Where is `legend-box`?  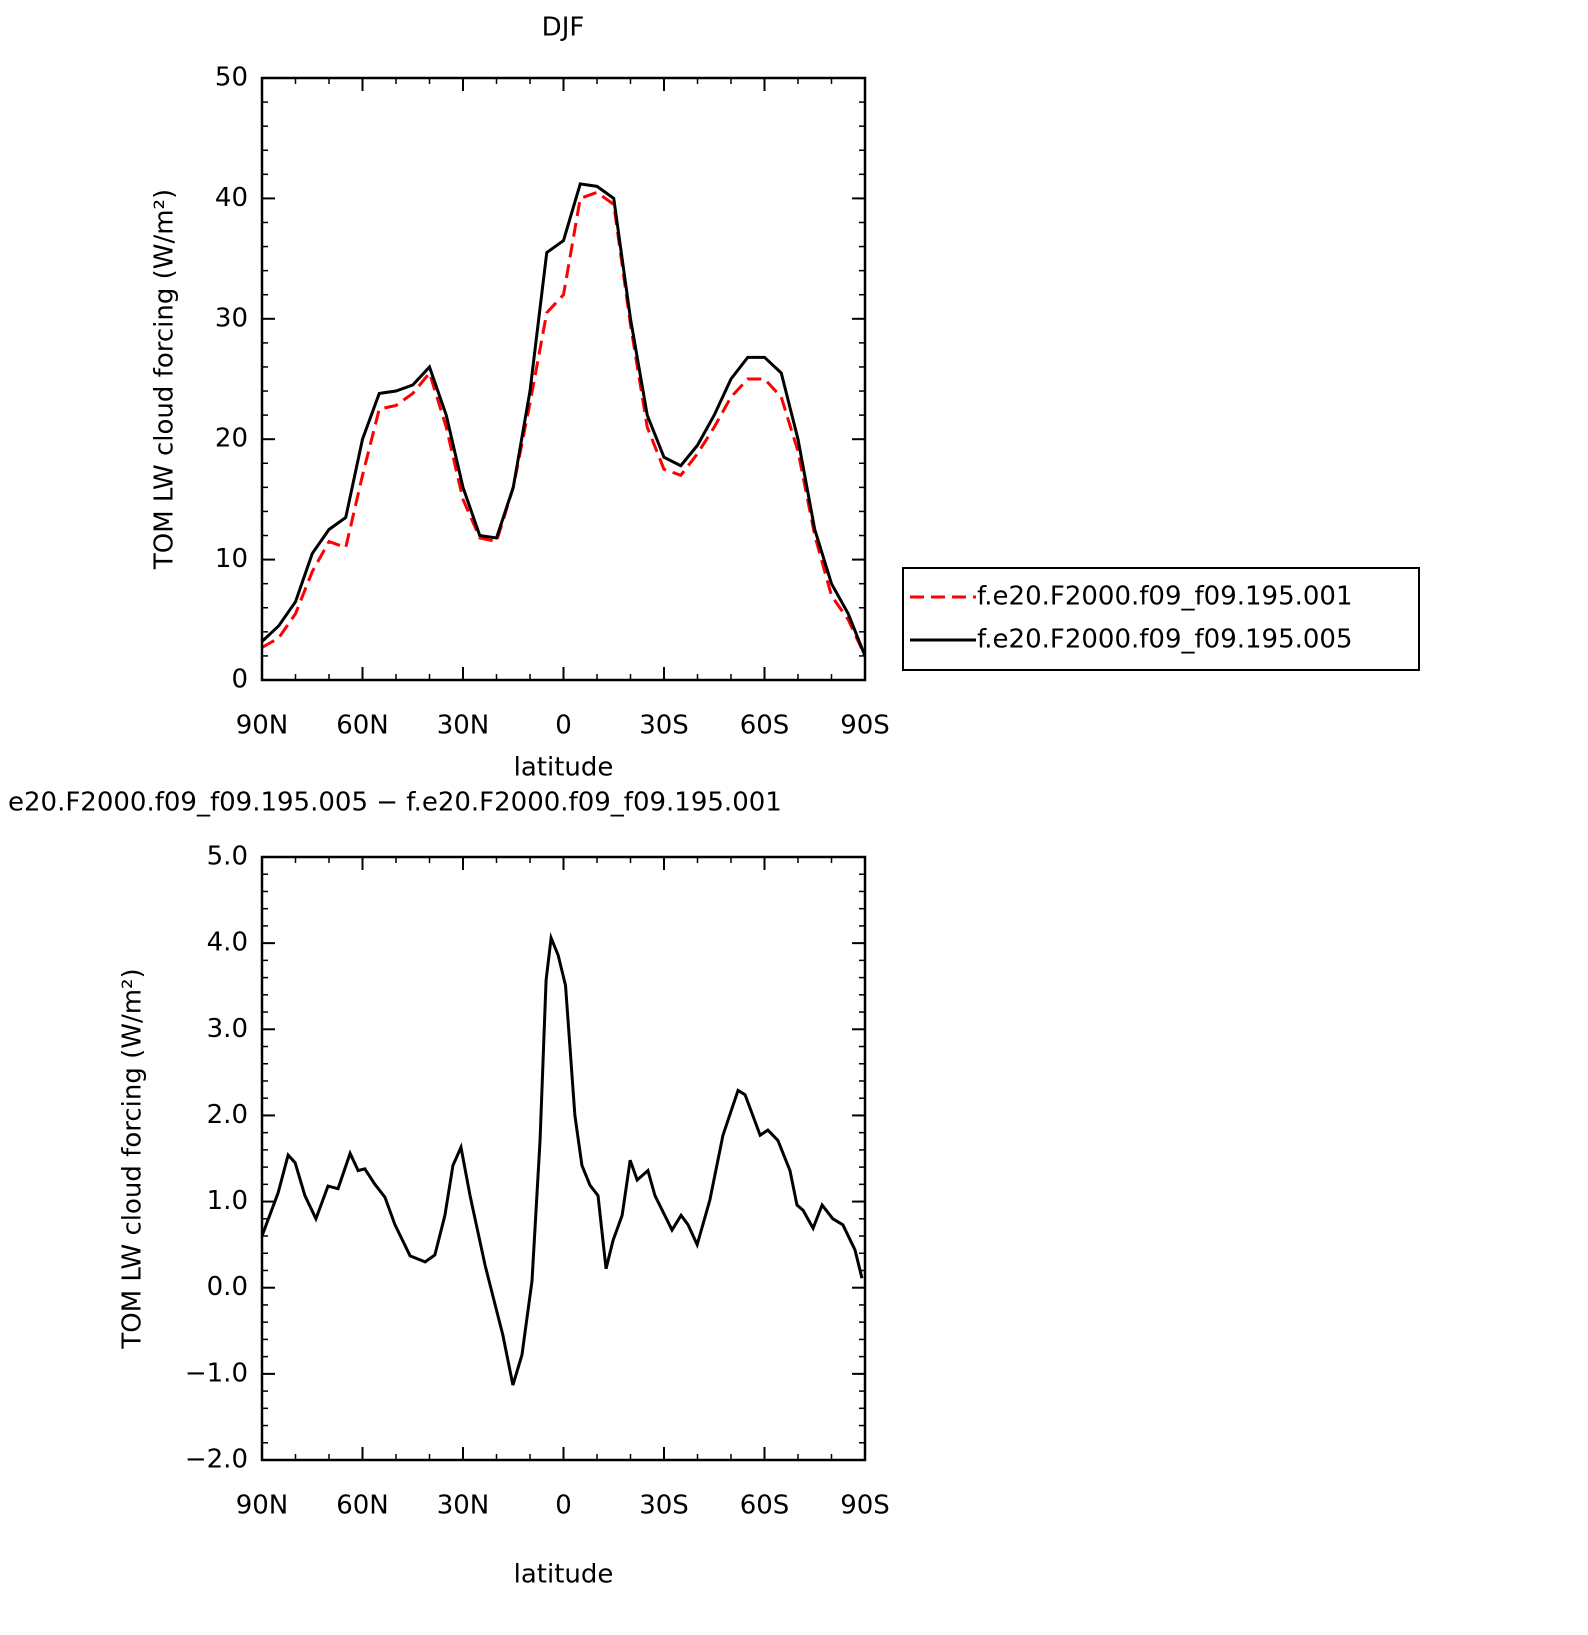 legend-box is located at coordinates (1161, 619).